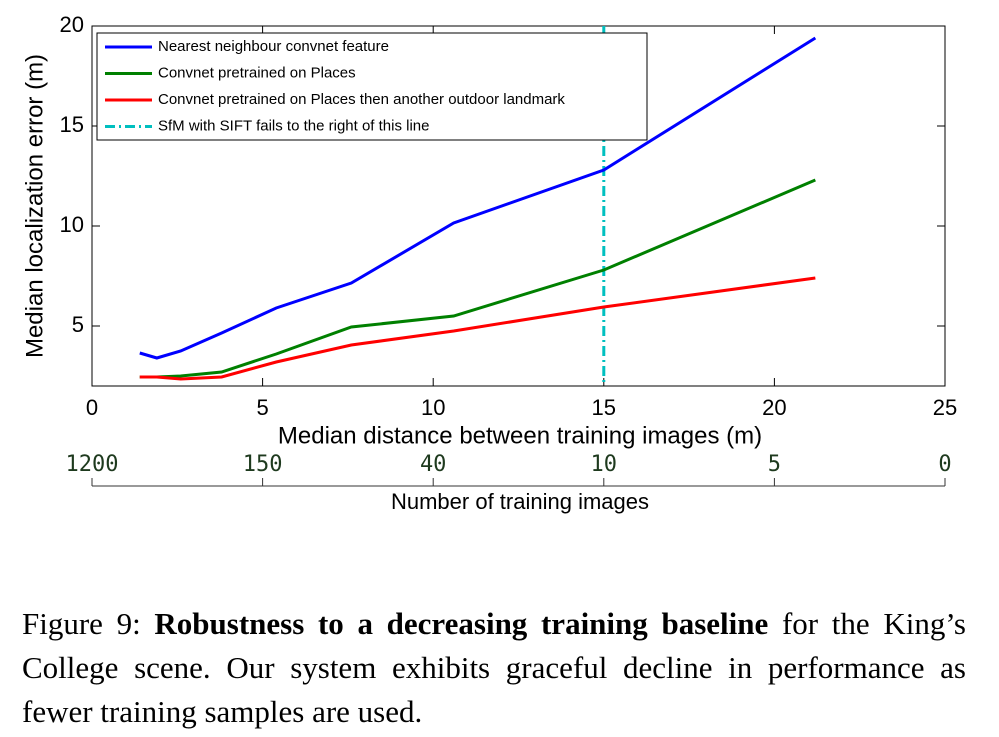 This screenshot has height=737, width=999. What do you see at coordinates (604, 407) in the screenshot?
I see `x-tick-label: 15` at bounding box center [604, 407].